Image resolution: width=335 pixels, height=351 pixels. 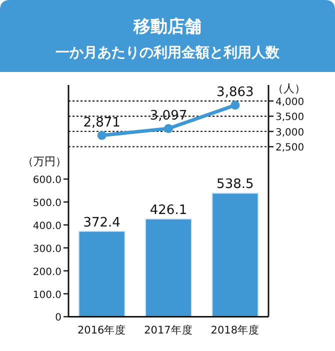 I want to click on y2-tick-label: 4,000, so click(x=290, y=102).